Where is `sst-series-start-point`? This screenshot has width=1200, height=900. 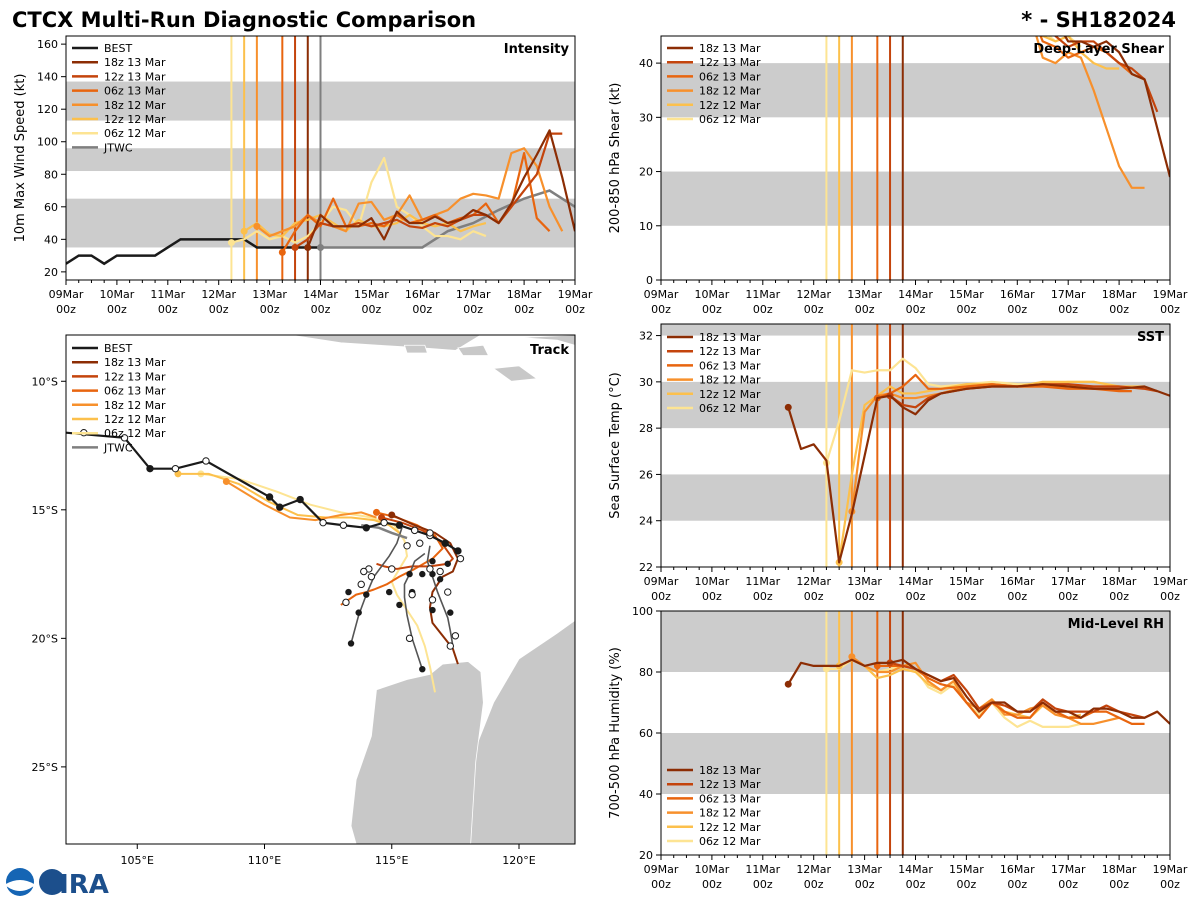
sst-series-start-point is located at coordinates (788, 407).